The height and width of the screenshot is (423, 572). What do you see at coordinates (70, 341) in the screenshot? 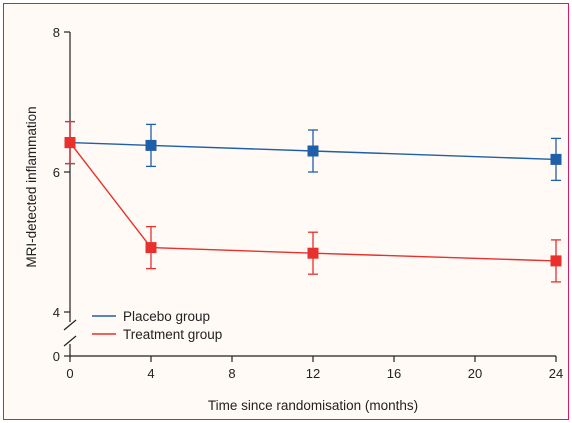
I see `axis-break-mark-lower` at bounding box center [70, 341].